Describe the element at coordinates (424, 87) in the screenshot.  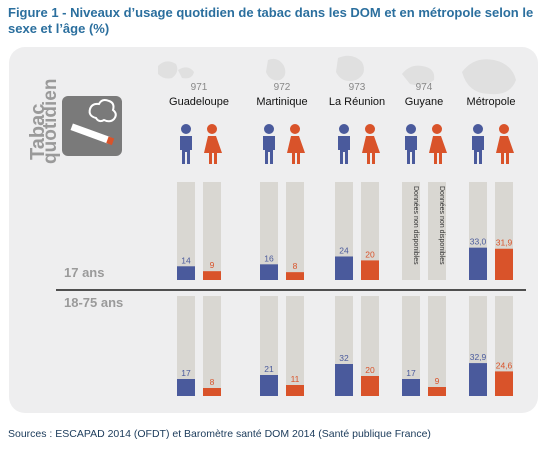
I see `region-code: 974` at that location.